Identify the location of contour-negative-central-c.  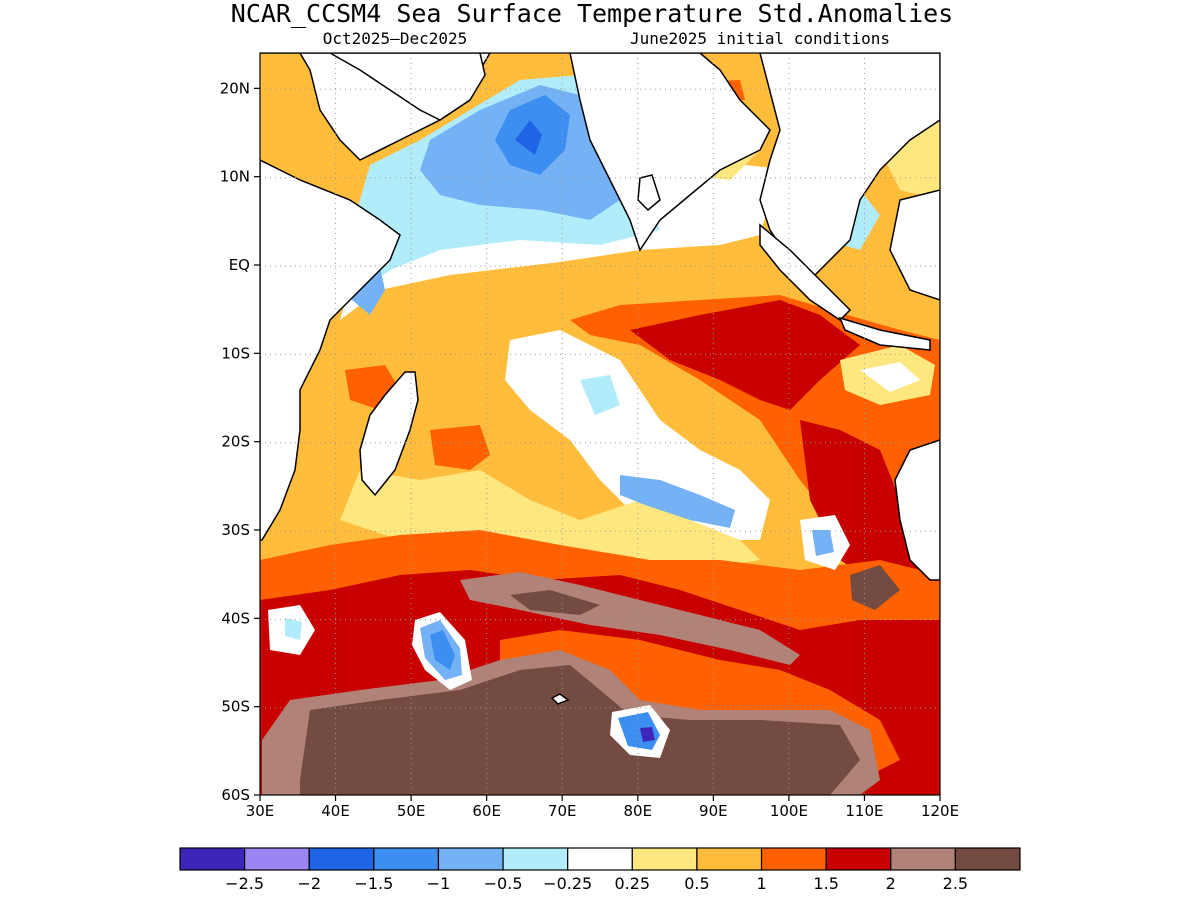
(600, 395).